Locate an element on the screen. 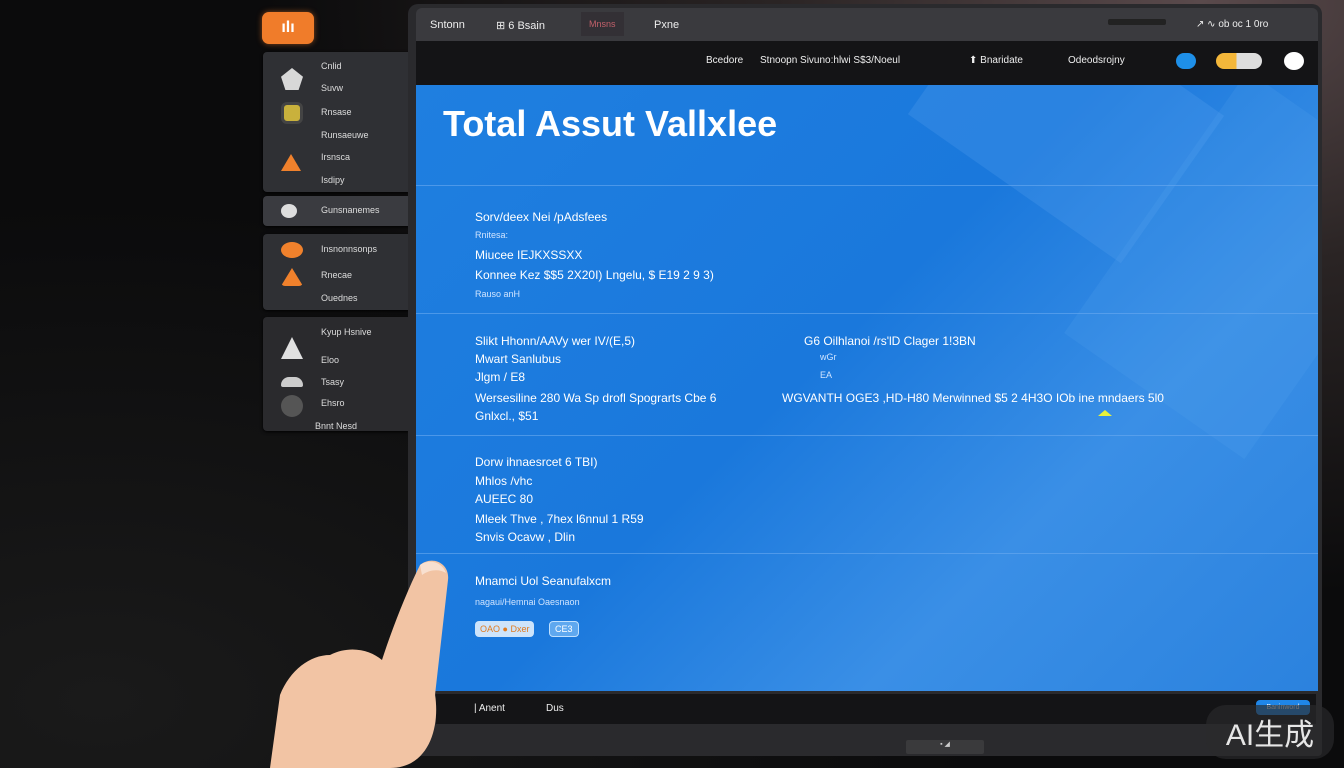 Image resolution: width=1344 pixels, height=768 pixels. info-line: Slikt Hhonn/AAVy wer IV/(E,5) is located at coordinates (555, 341).